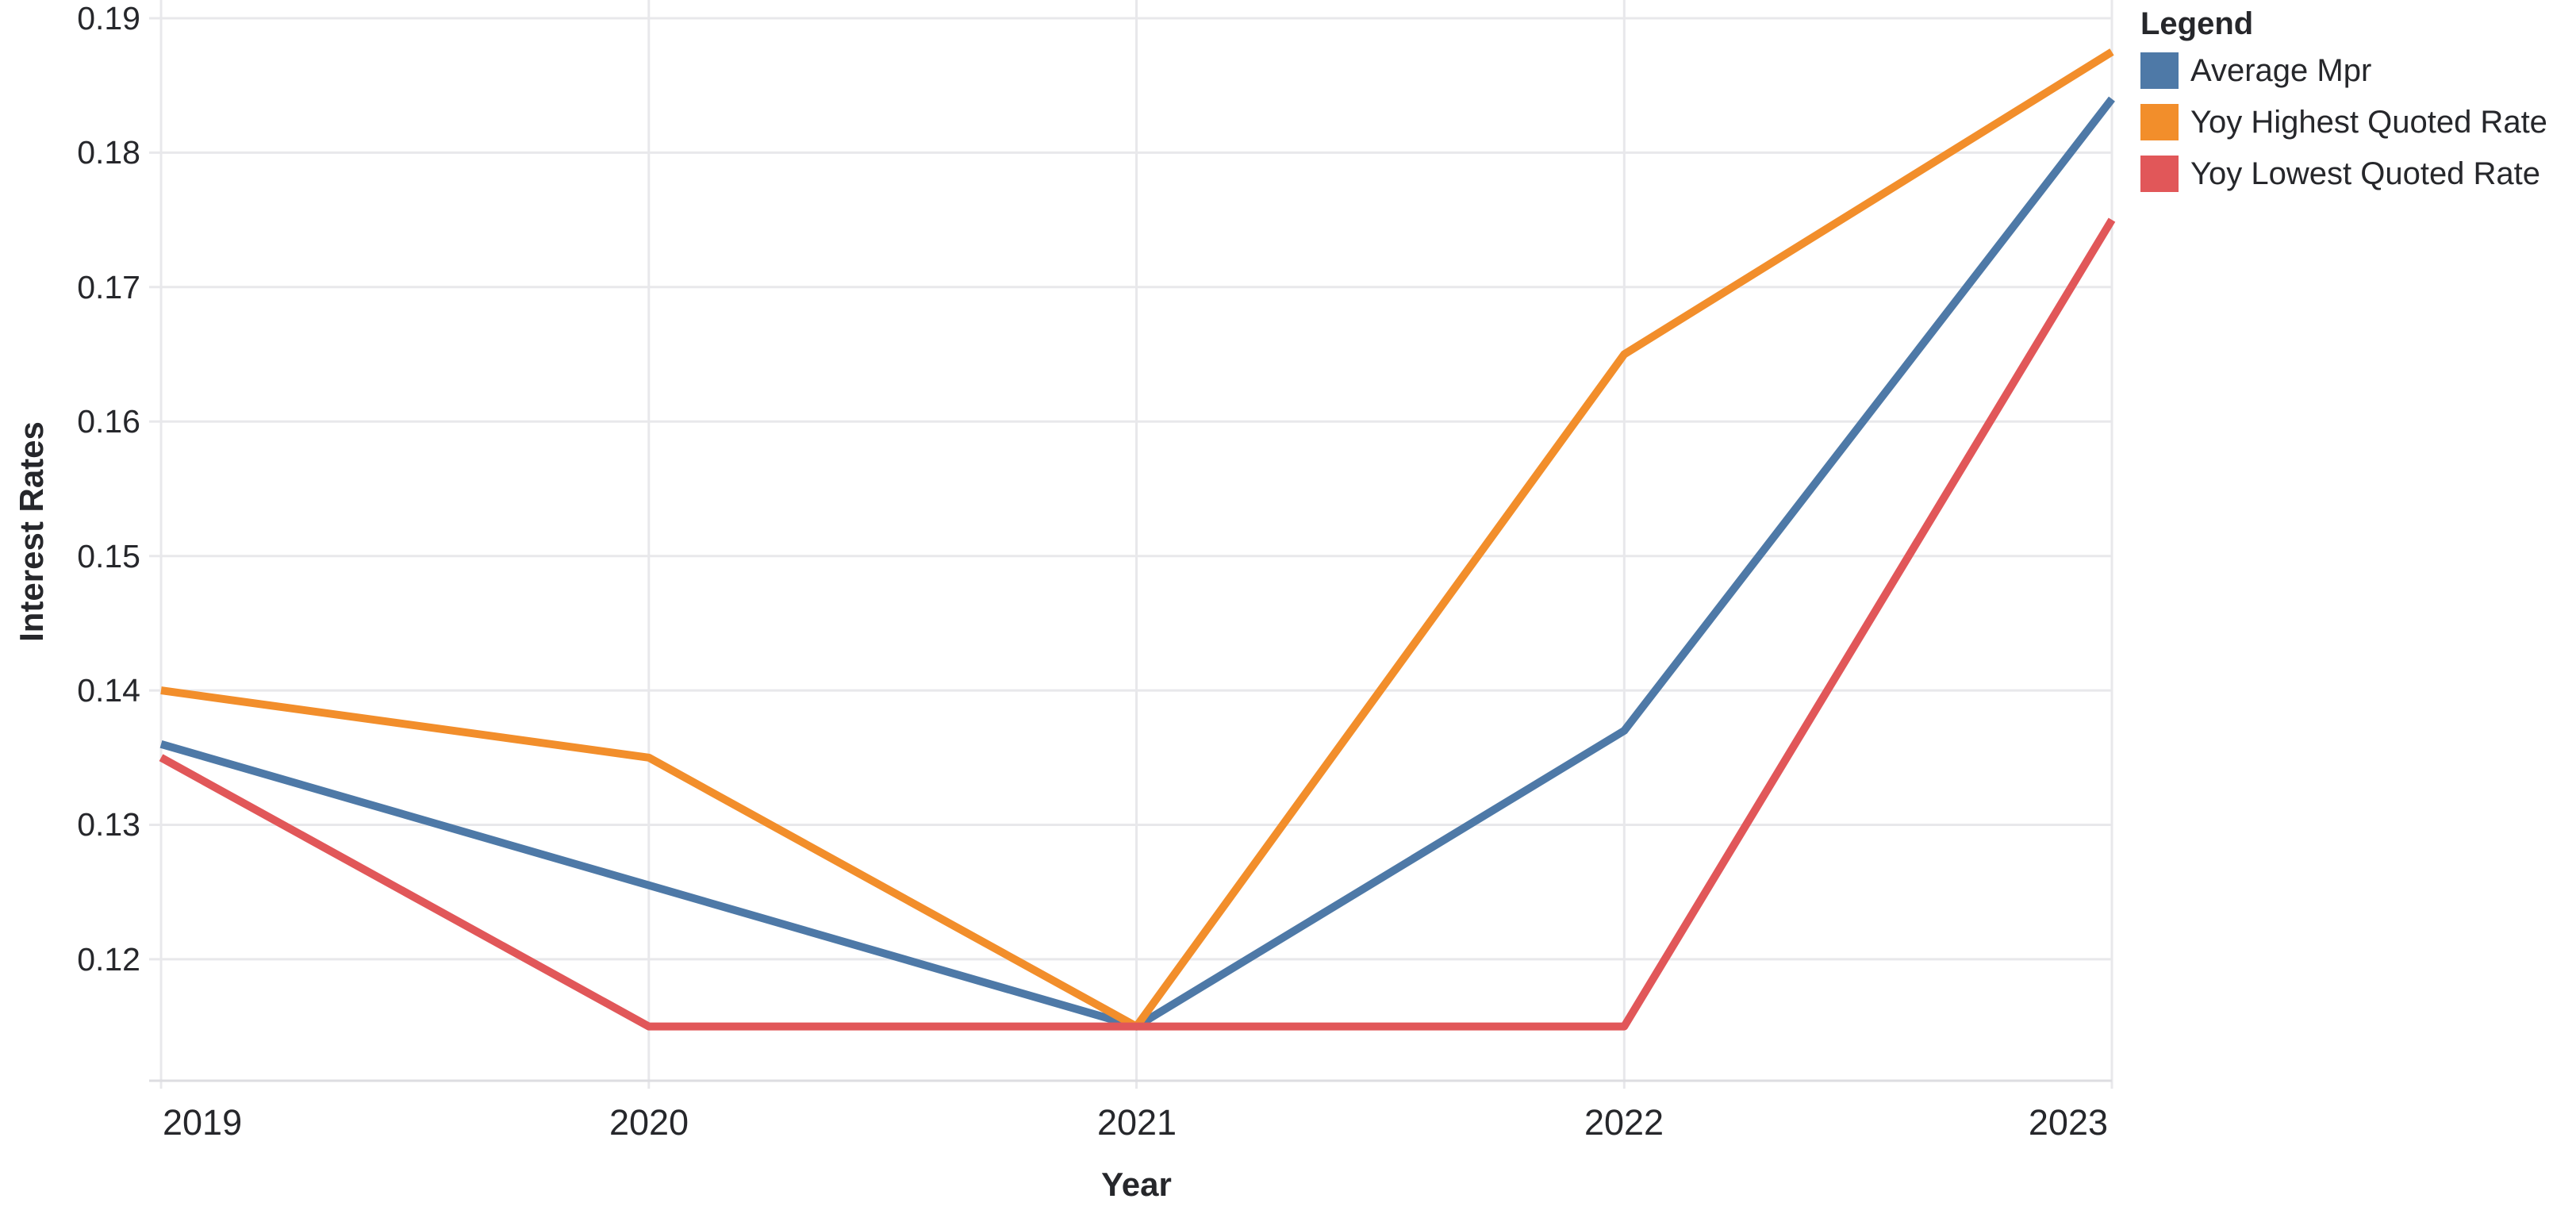 This screenshot has height=1218, width=2576. Describe the element at coordinates (203, 1123) in the screenshot. I see `x-tick-label: 2019` at that location.